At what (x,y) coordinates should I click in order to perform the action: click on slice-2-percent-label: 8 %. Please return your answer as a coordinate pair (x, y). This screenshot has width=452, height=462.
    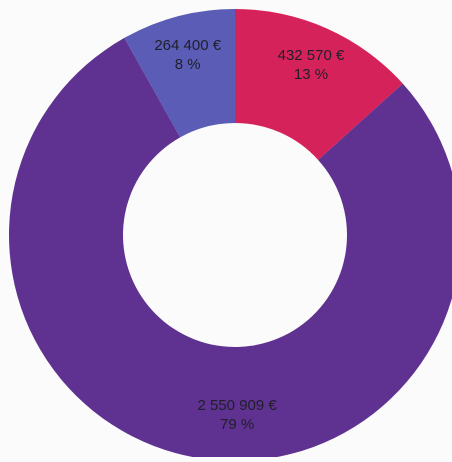
    Looking at the image, I should click on (188, 64).